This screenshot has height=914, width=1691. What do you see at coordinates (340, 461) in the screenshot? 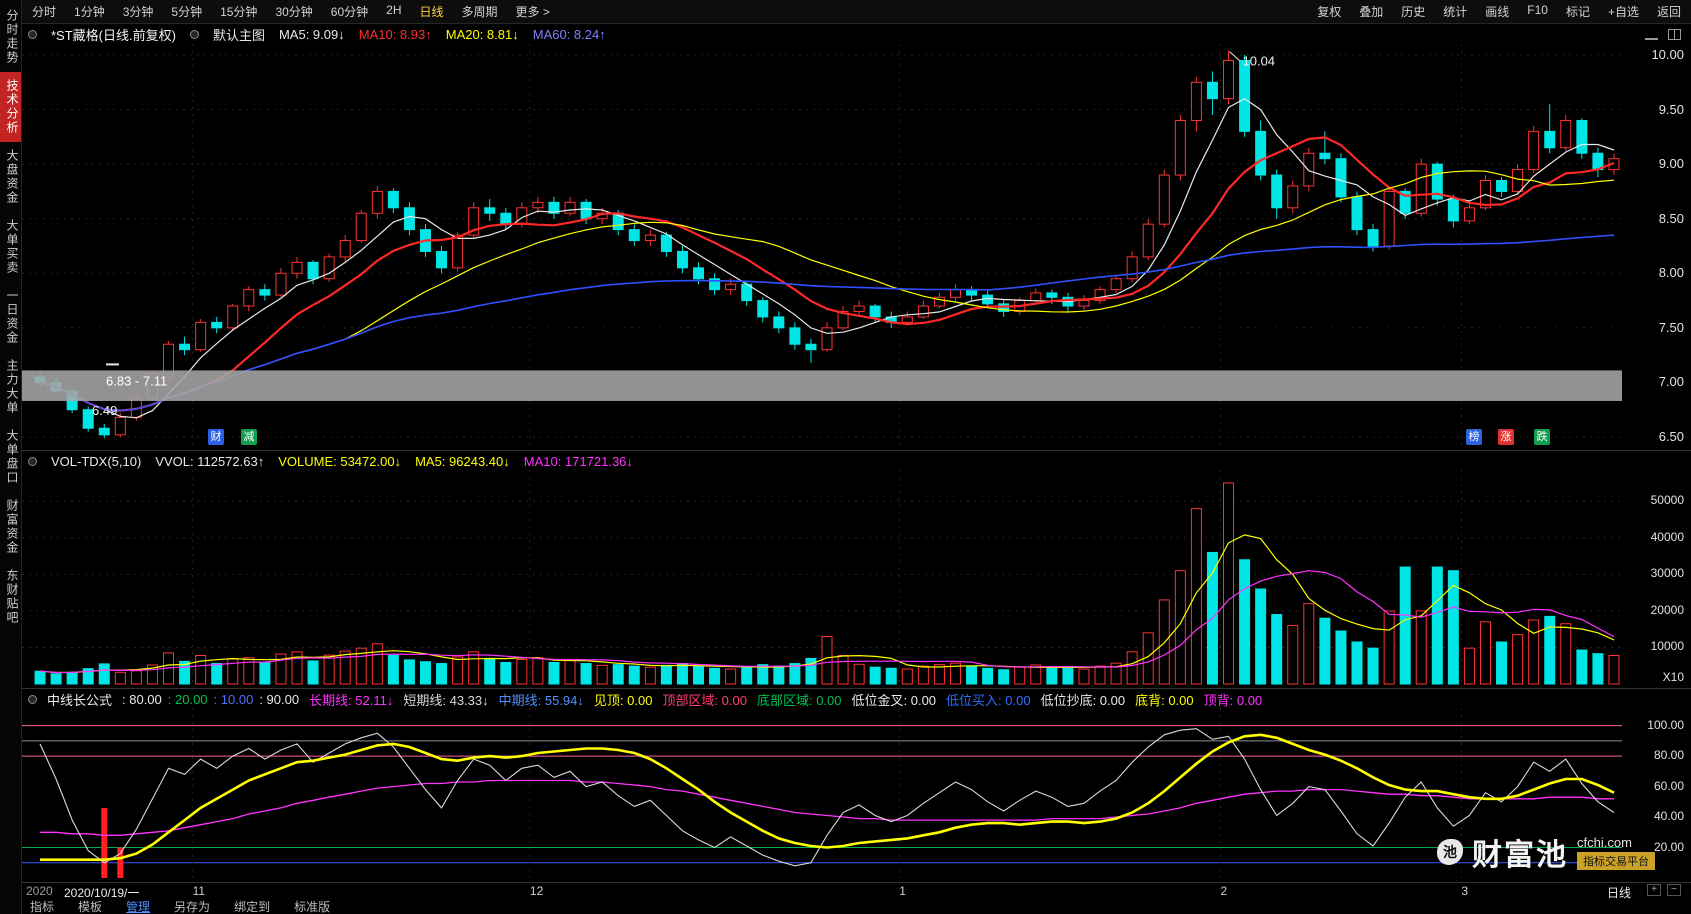
I see `vol-item-1: VOLUME: 53472.00↓` at bounding box center [340, 461].